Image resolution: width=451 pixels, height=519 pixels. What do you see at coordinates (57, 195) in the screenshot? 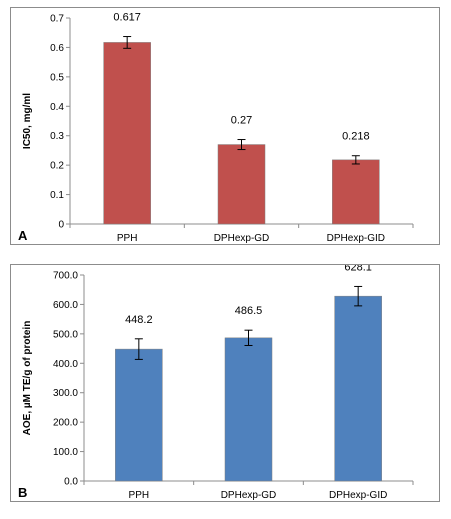
I see `chart-a-y-tick-label: 0.1` at bounding box center [57, 195].